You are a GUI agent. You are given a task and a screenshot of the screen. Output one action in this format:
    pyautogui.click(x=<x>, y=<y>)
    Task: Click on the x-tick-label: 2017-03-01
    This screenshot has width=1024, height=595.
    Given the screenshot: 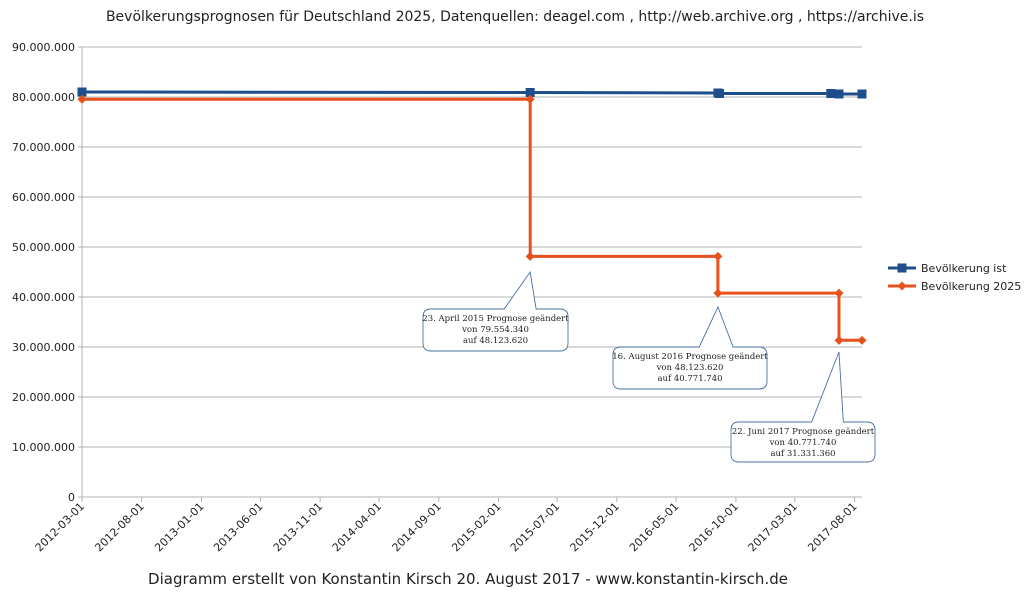 What is the action you would take?
    pyautogui.click(x=773, y=527)
    